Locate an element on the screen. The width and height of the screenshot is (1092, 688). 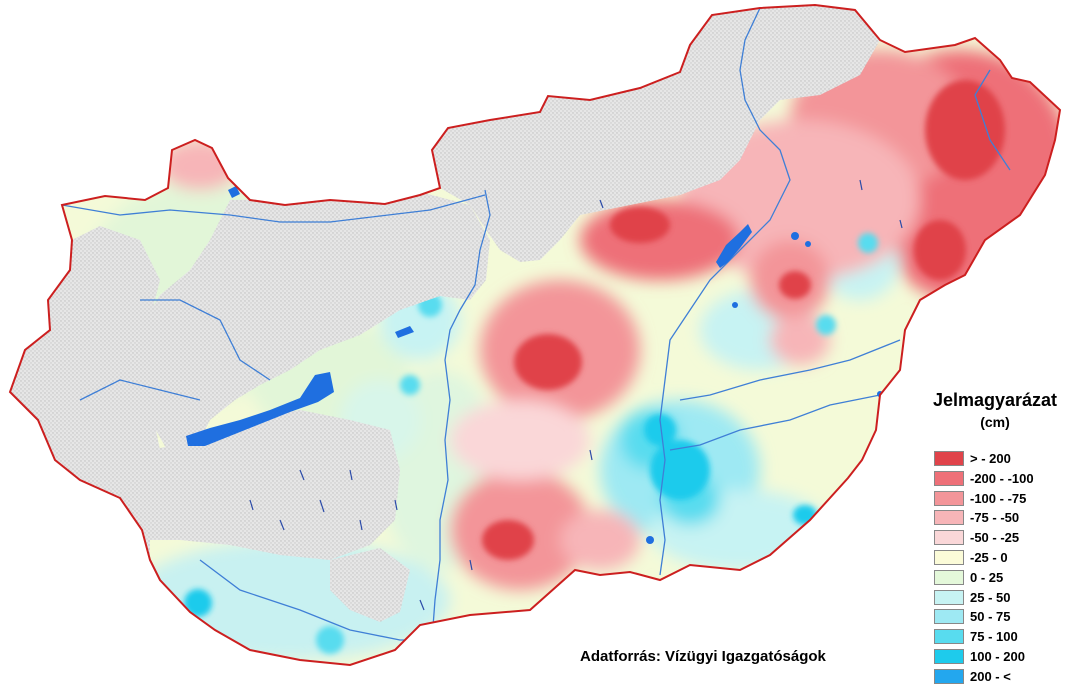
legend-label: -50 - -25 is located at coordinates (995, 538).